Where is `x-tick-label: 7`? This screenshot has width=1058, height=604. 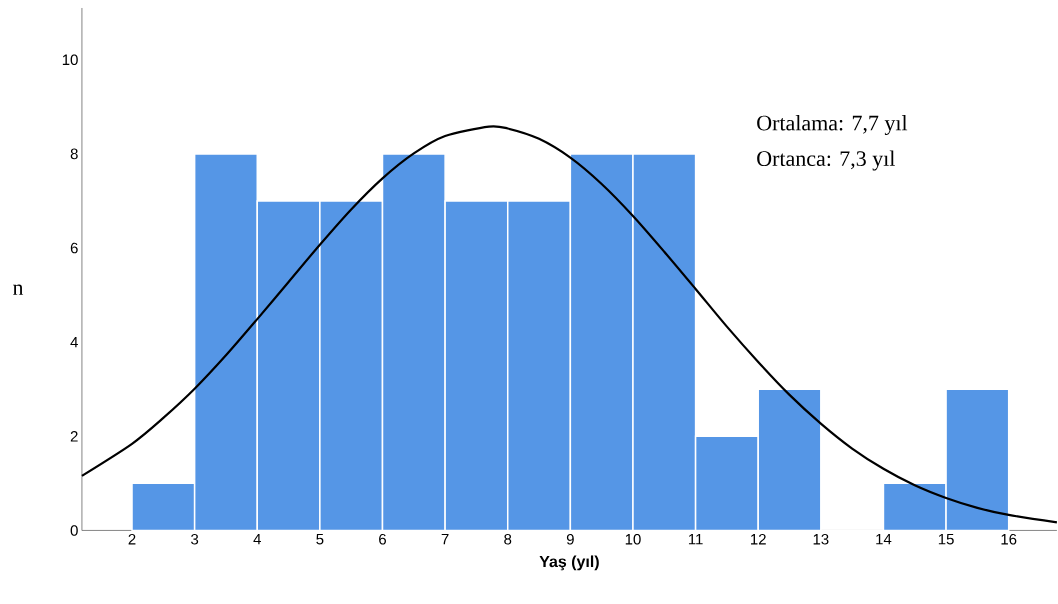
x-tick-label: 7 is located at coordinates (445, 539).